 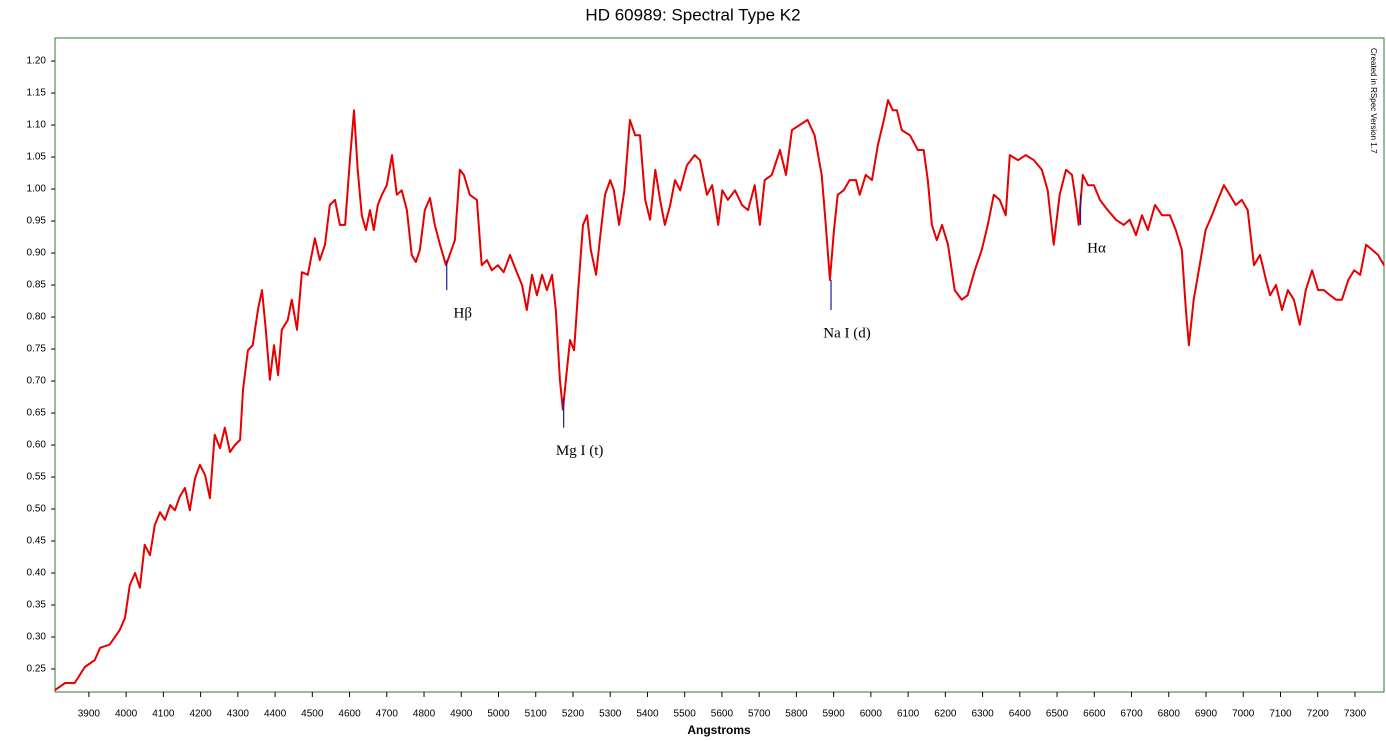 What do you see at coordinates (37, 317) in the screenshot?
I see `y-tick-label: 0.80` at bounding box center [37, 317].